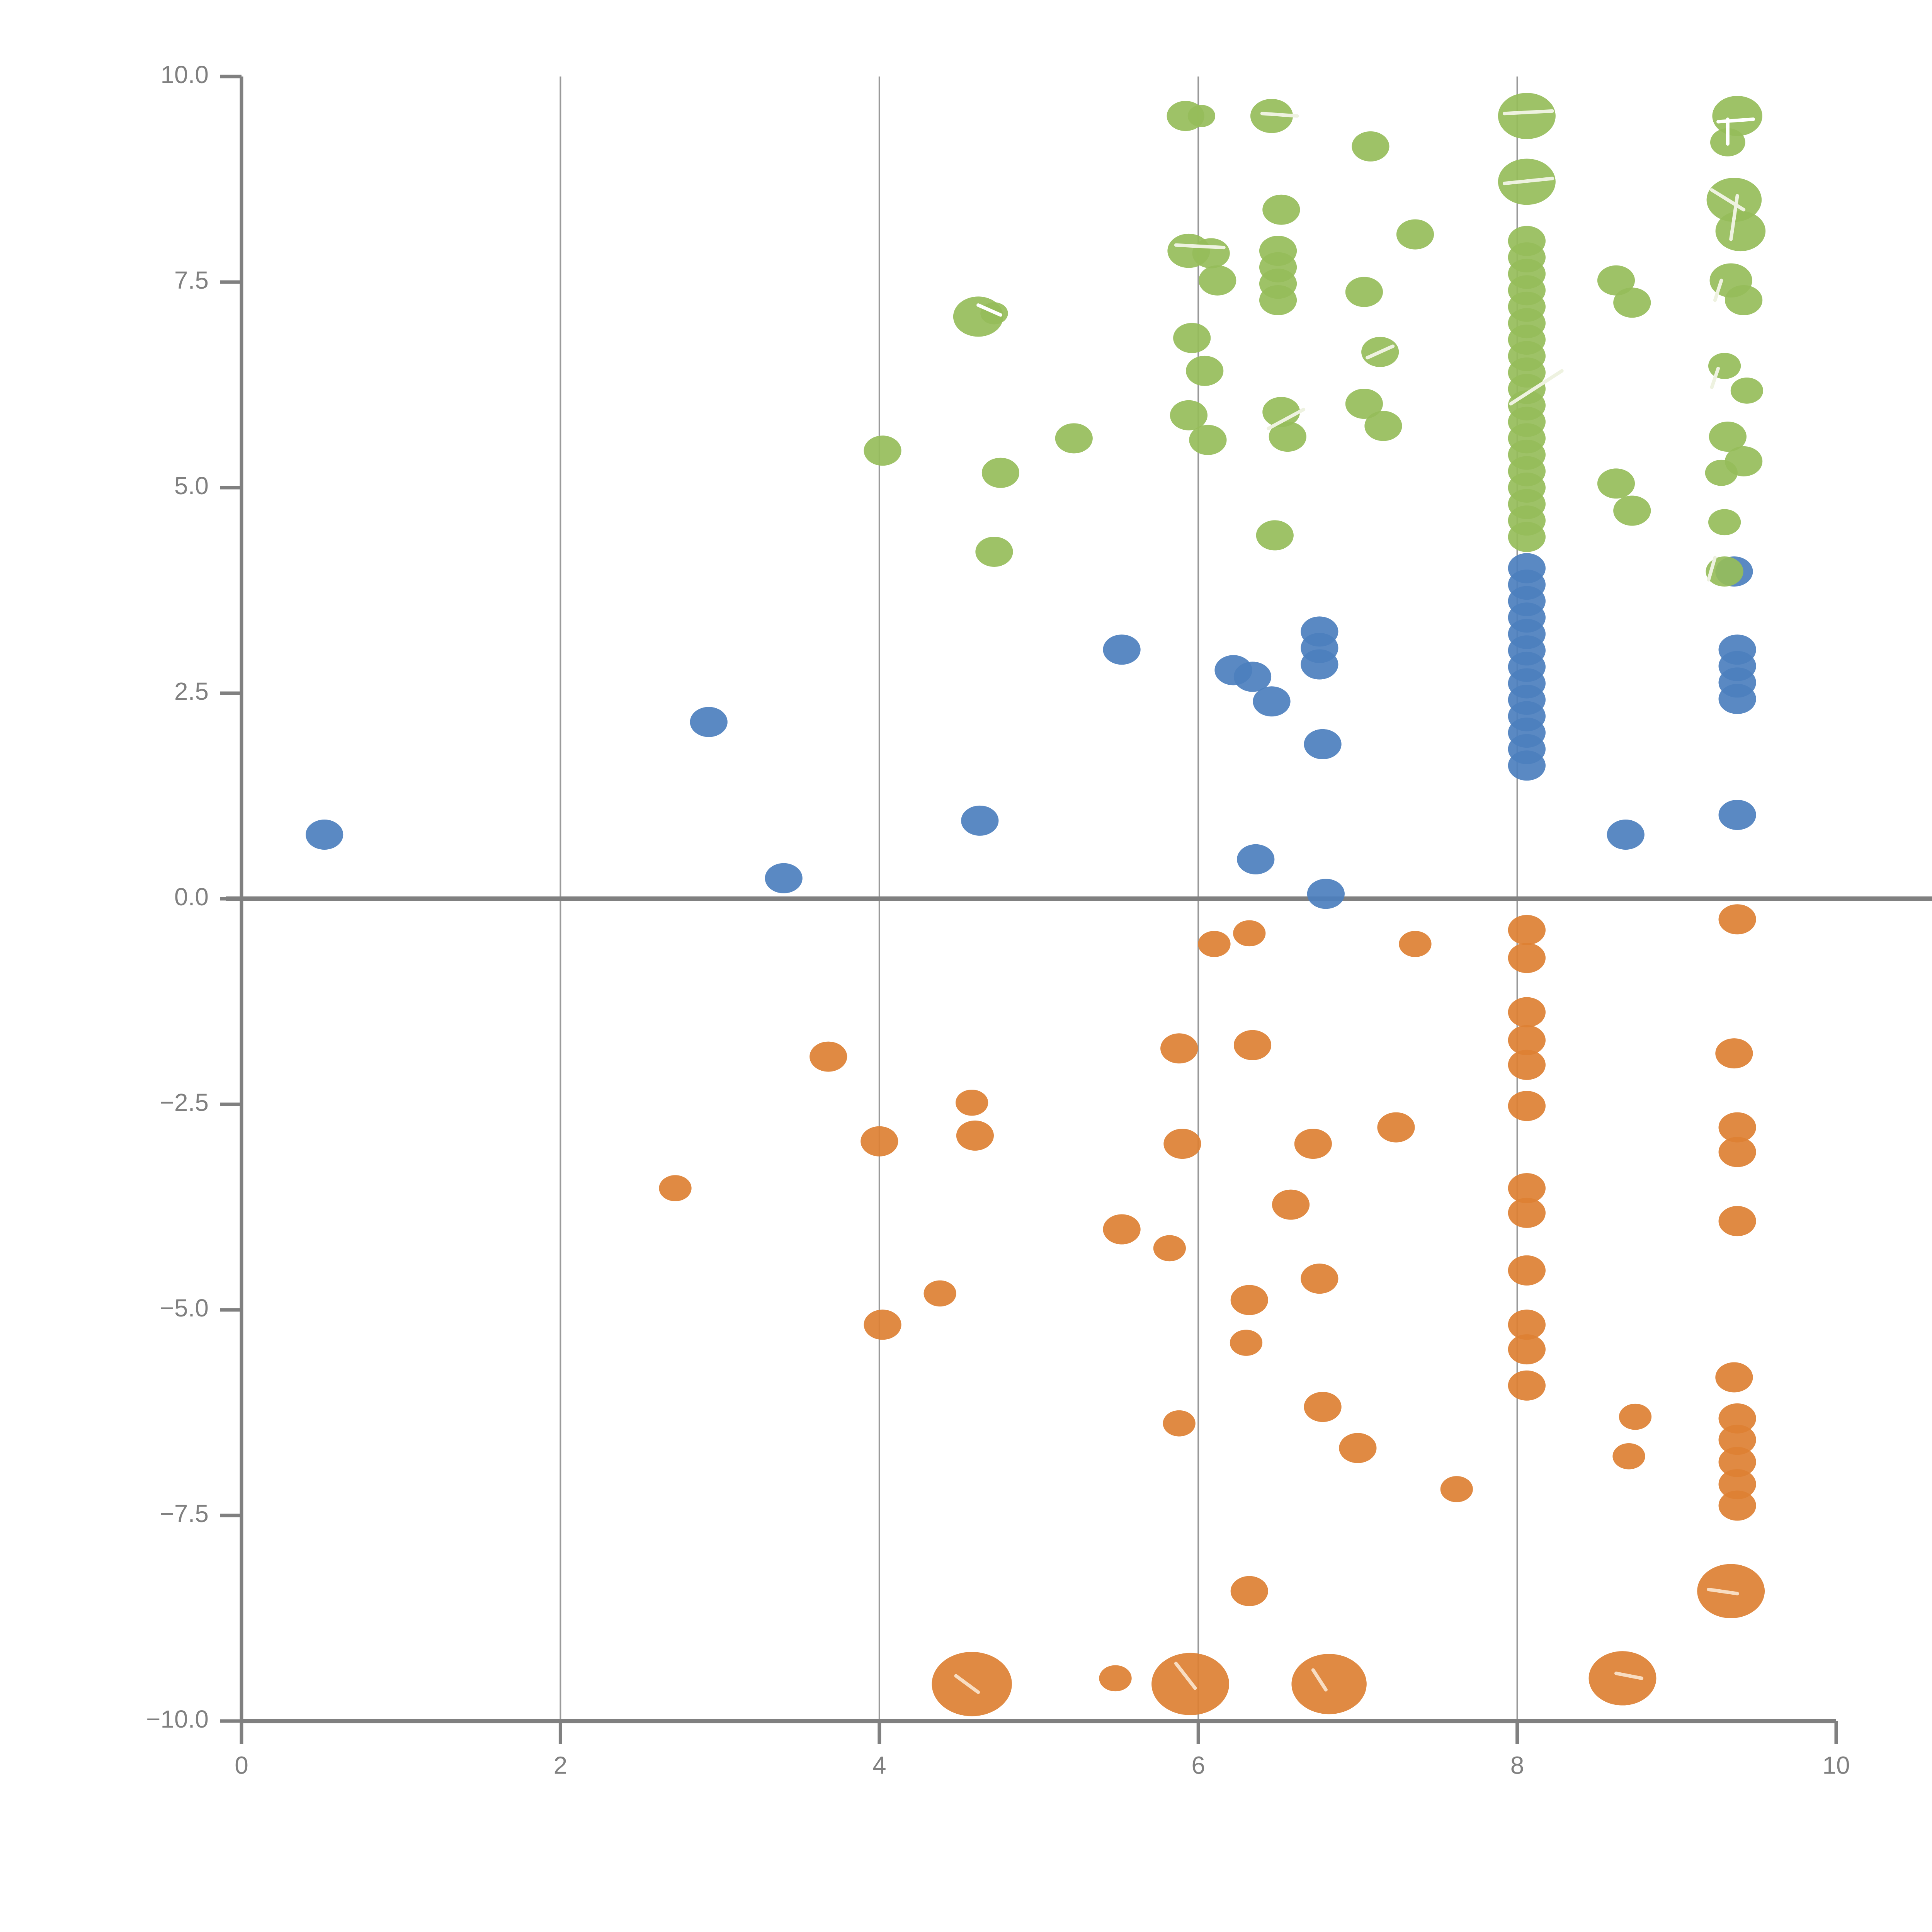 The height and width of the screenshot is (1932, 1932). I want to click on y-tick-label: −10.0, so click(177, 1719).